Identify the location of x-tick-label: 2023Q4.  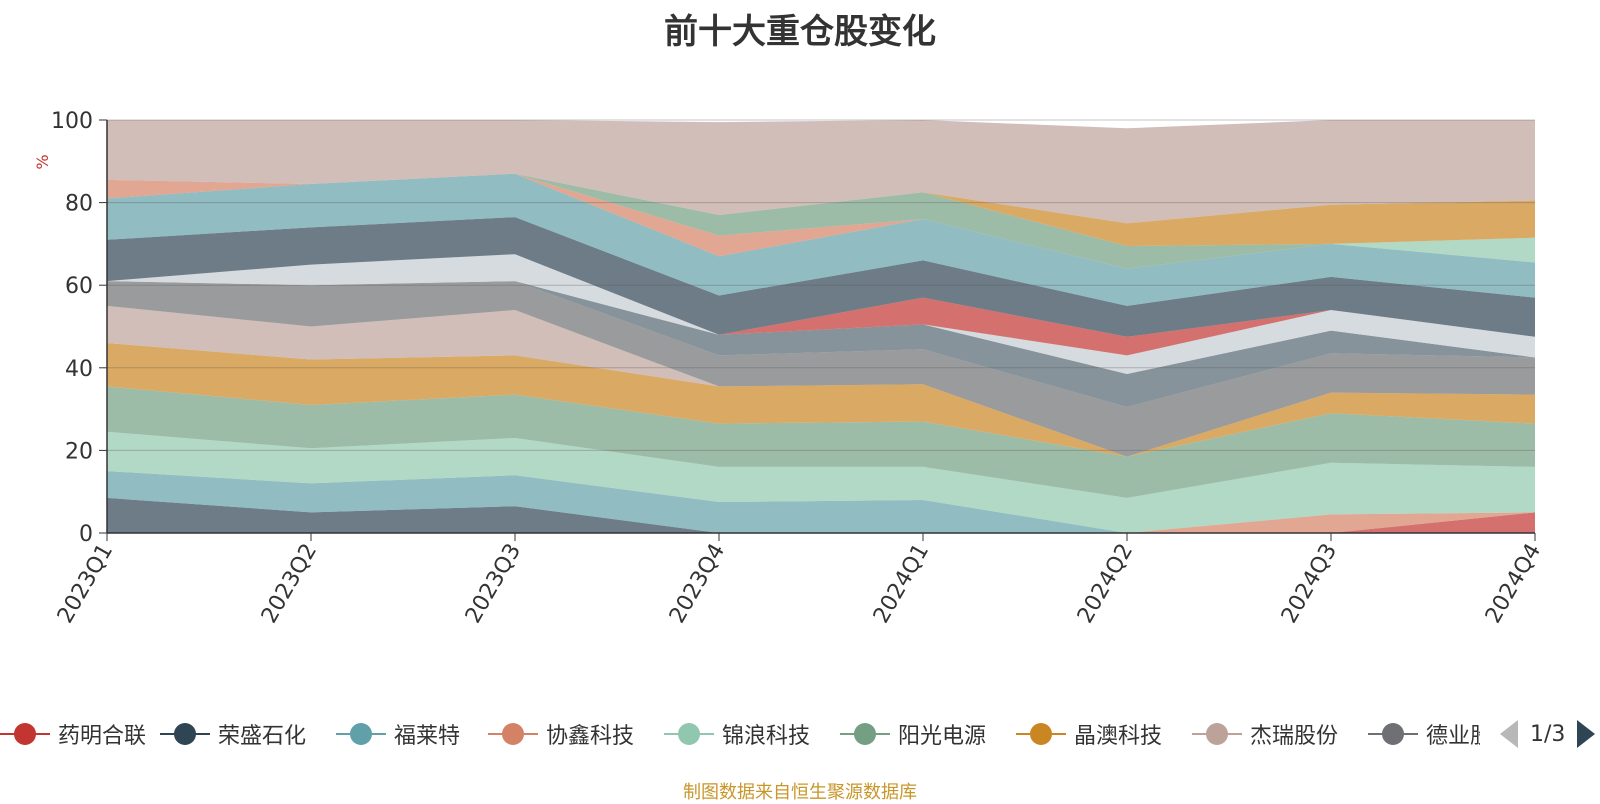
(697, 584).